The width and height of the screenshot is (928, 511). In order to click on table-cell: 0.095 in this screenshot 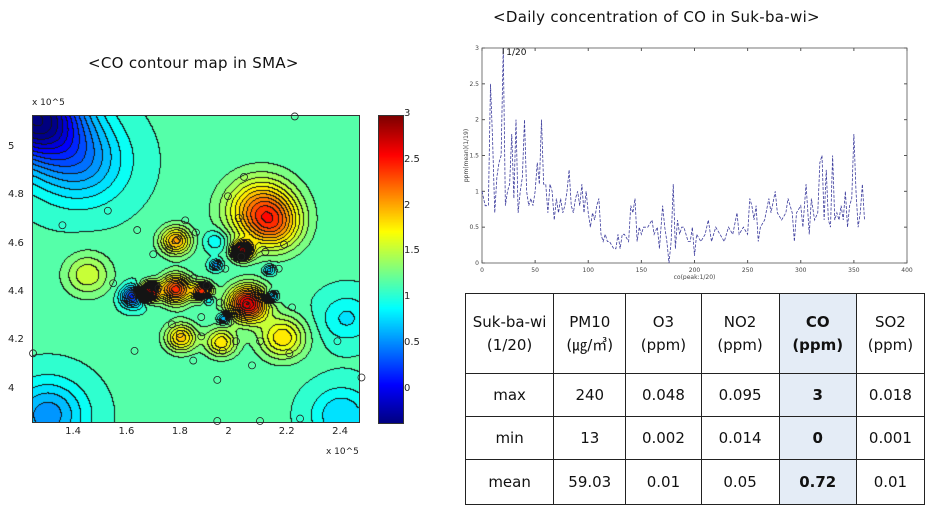, I will do `click(740, 395)`.